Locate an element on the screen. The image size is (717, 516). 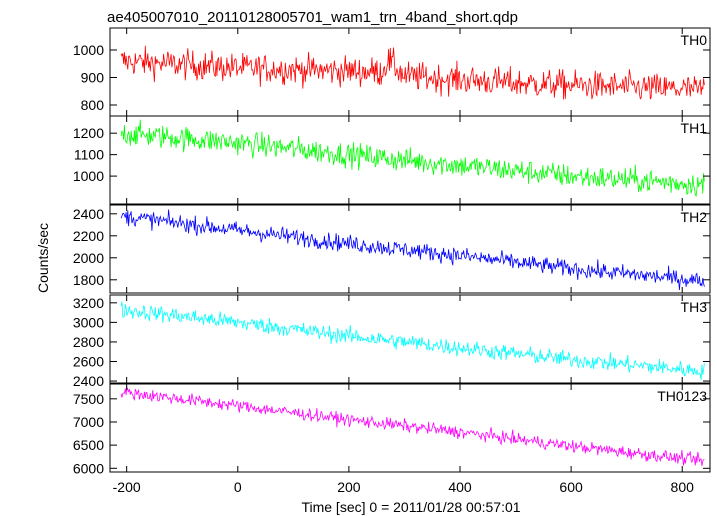
x-tick-label: 0 is located at coordinates (238, 487).